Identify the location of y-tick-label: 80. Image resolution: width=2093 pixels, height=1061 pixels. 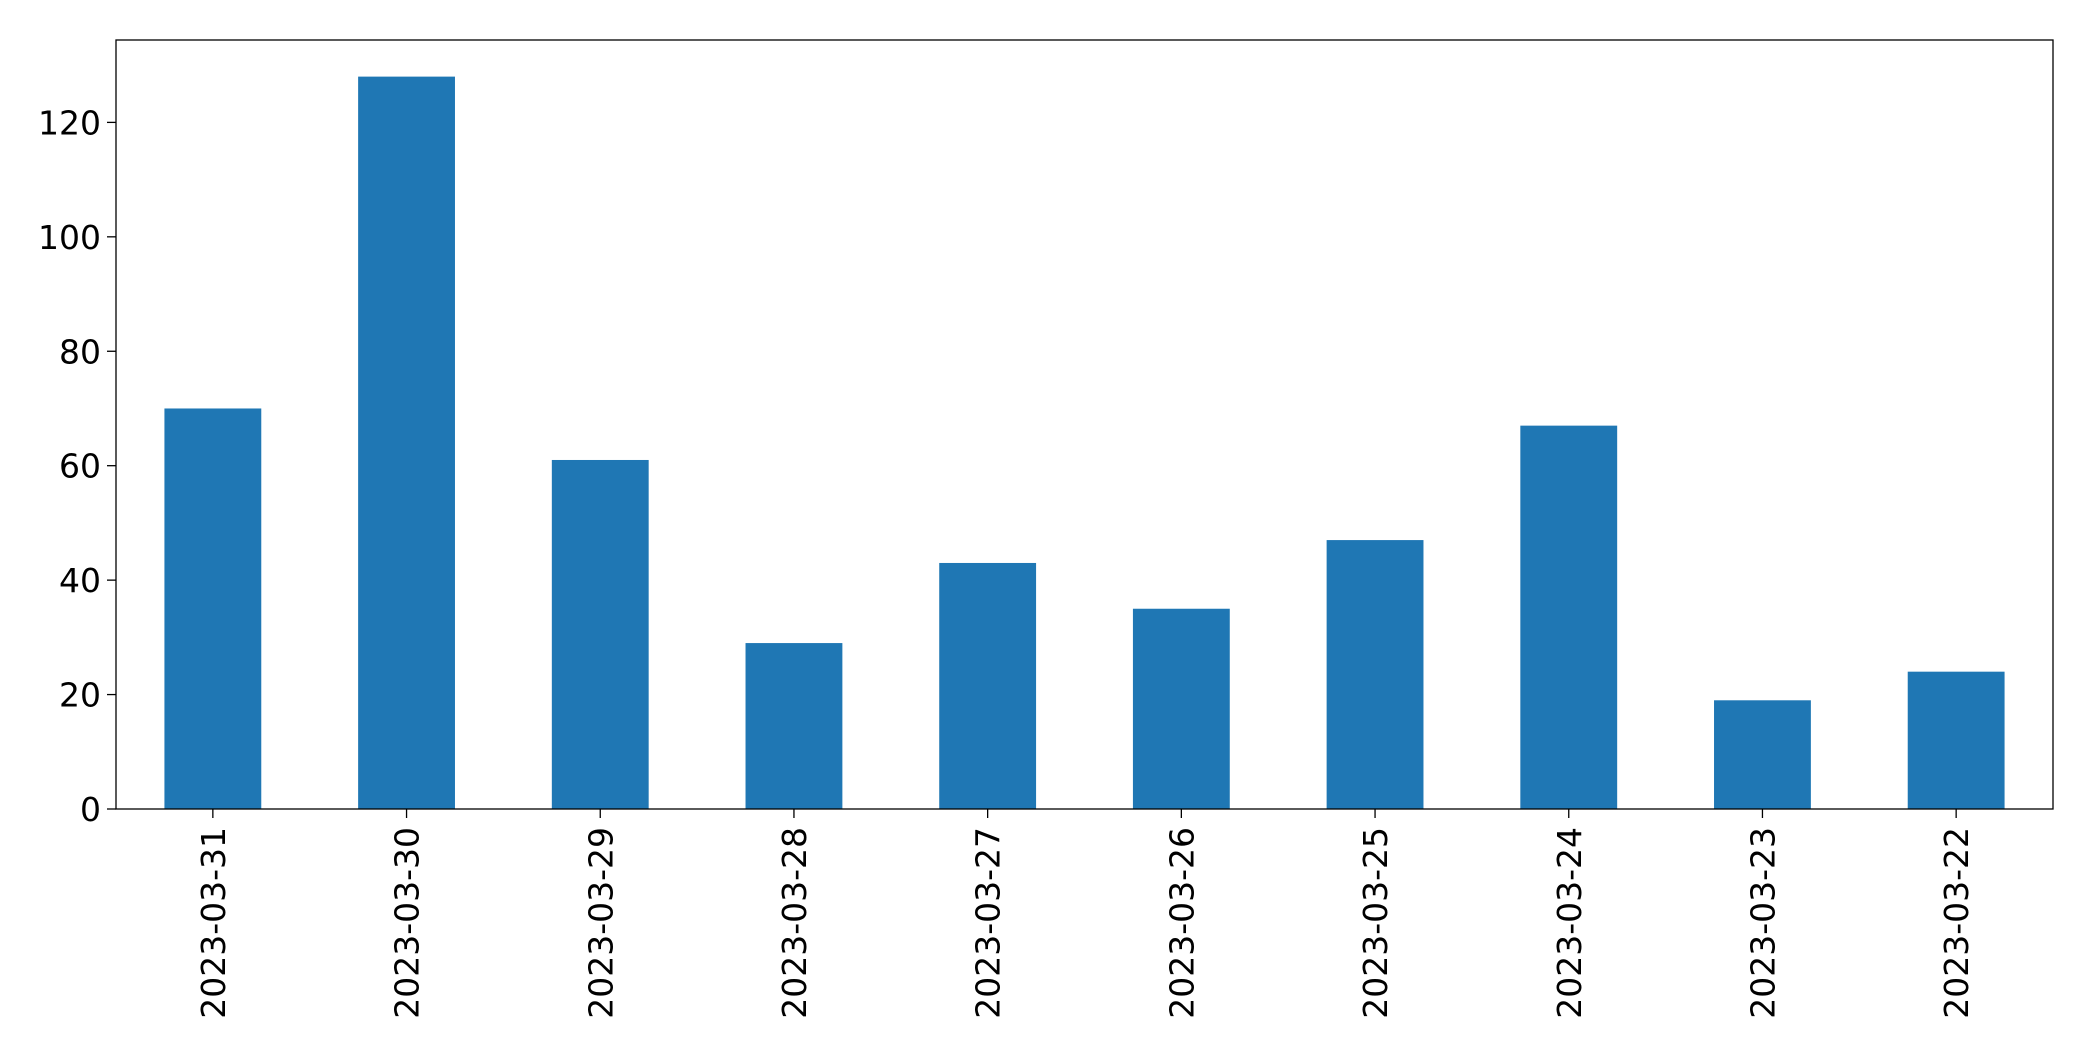
(80, 351).